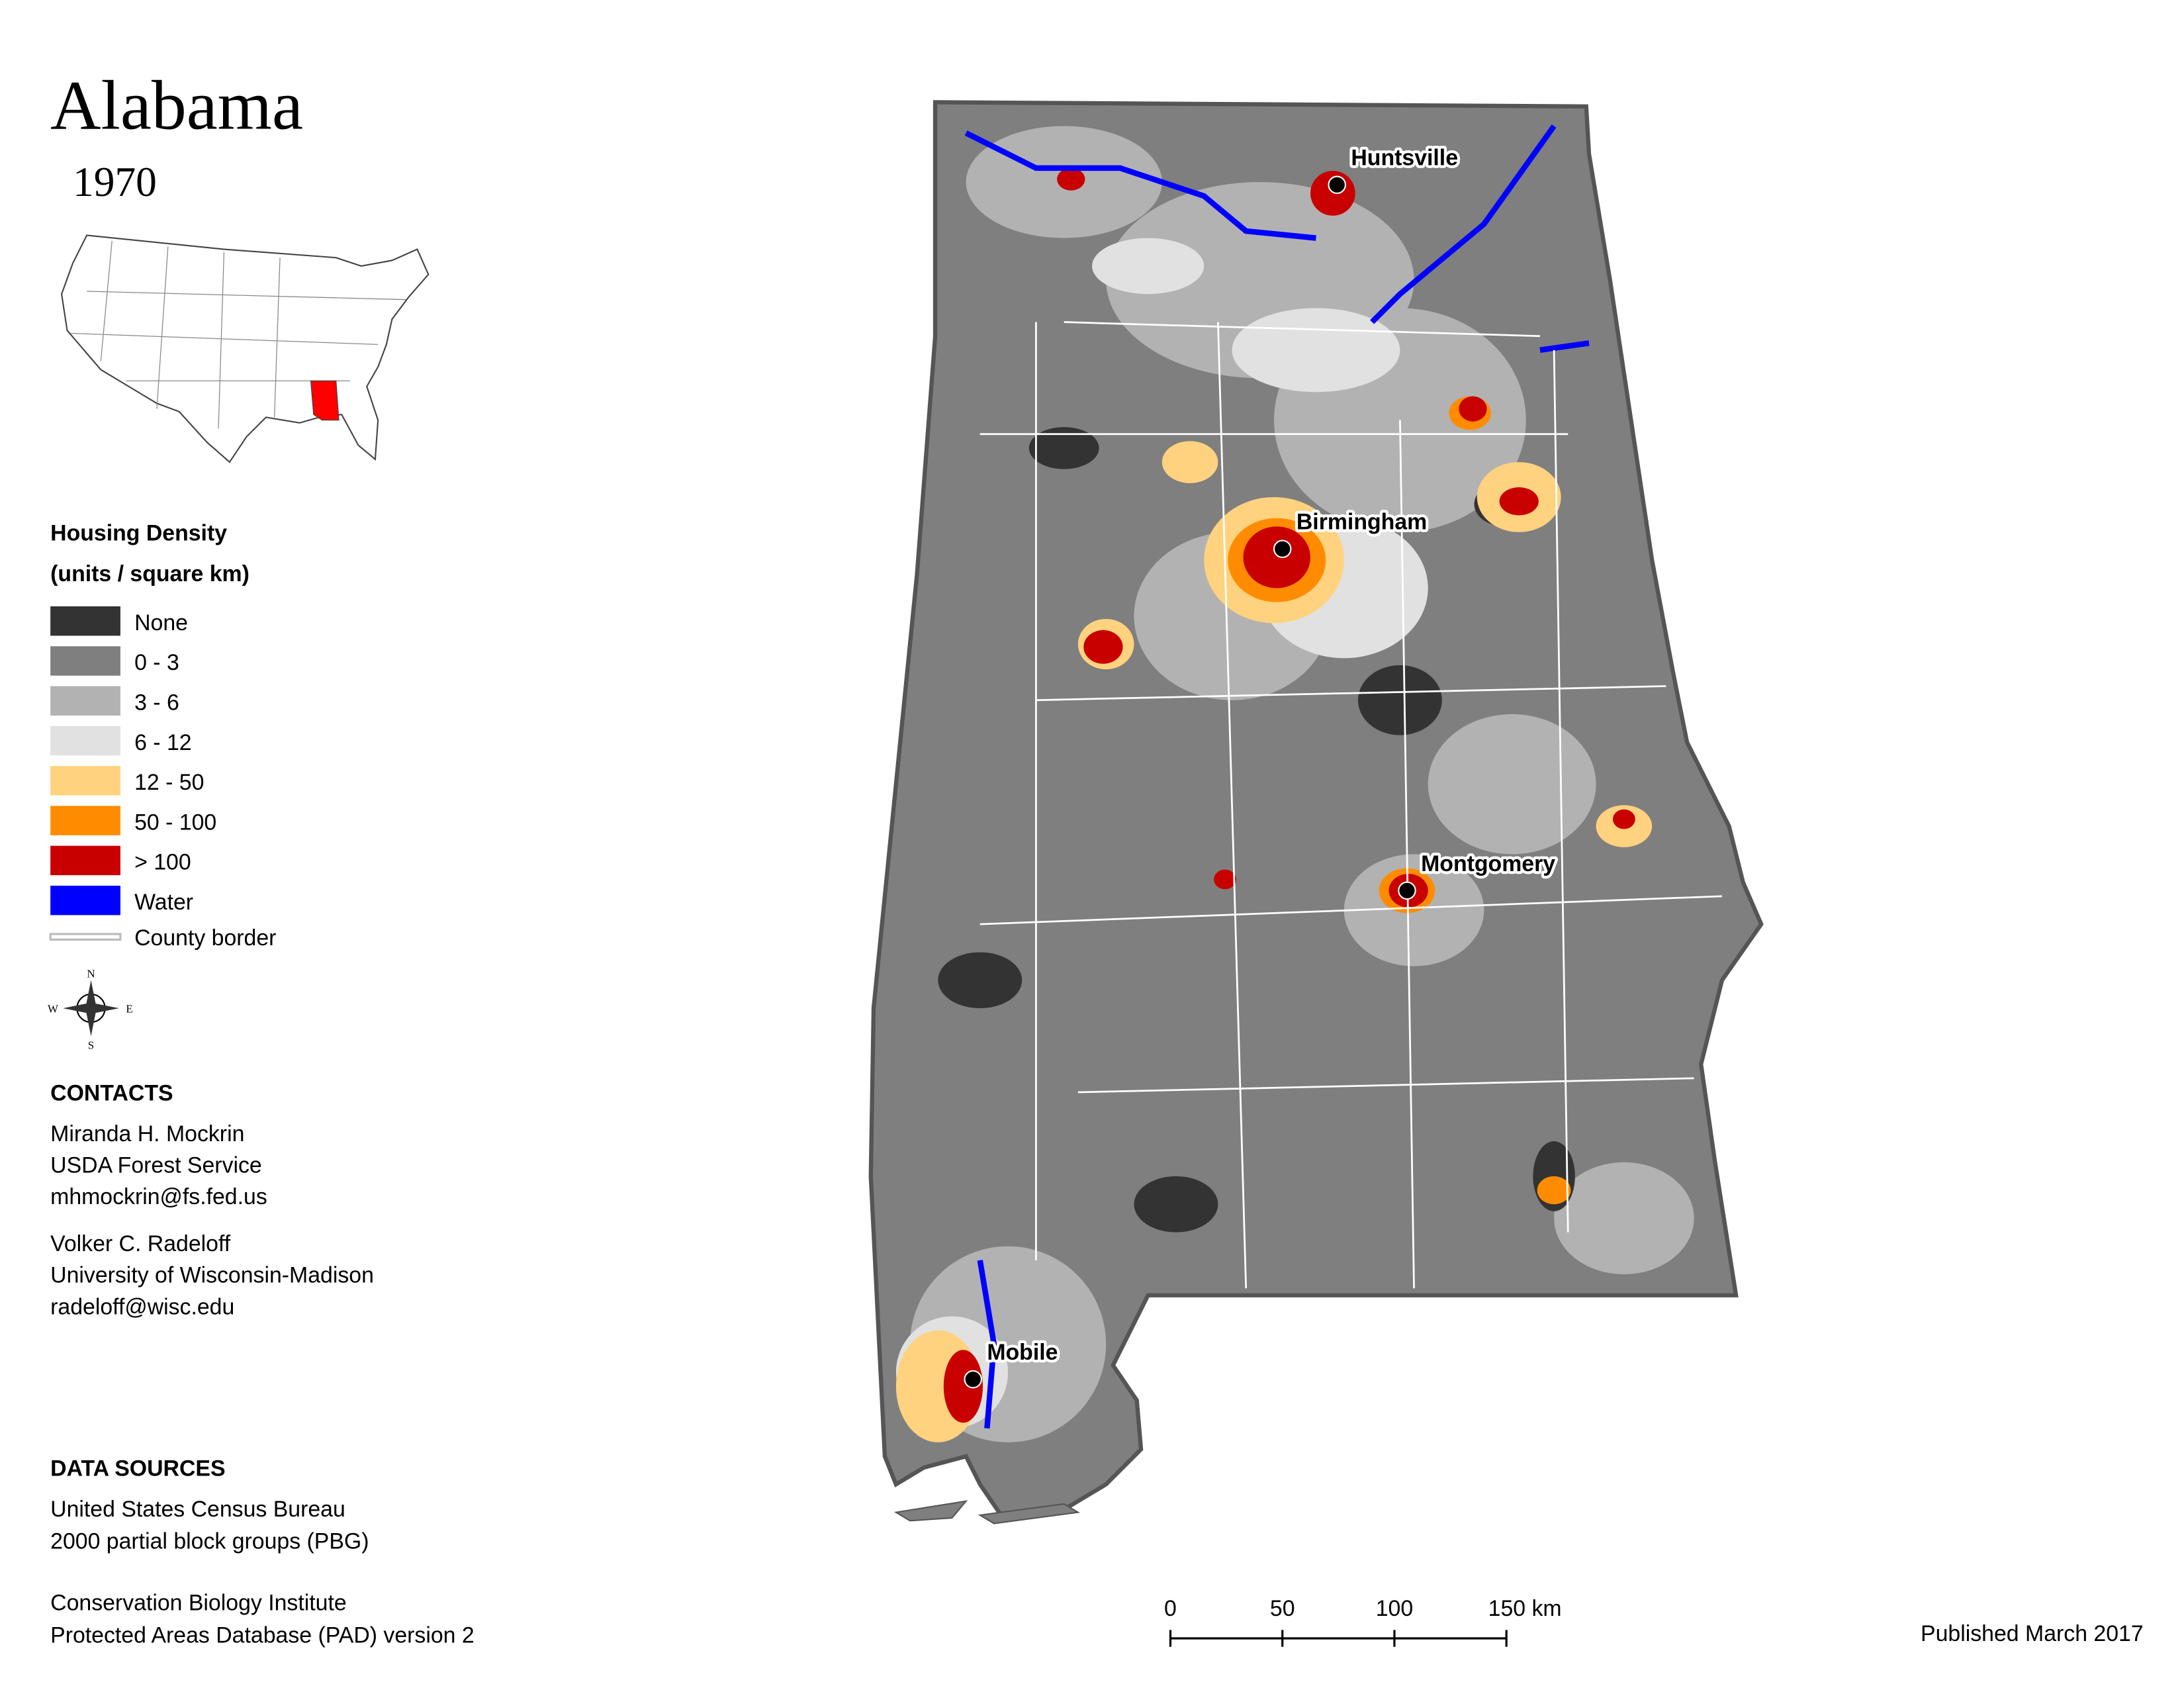  Describe the element at coordinates (1282, 1608) in the screenshot. I see `scale-label: 50` at that location.